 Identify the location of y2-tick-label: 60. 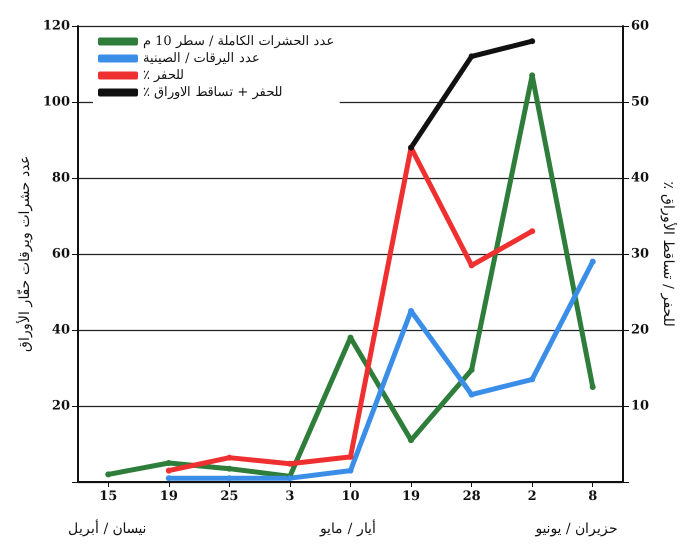
(640, 26).